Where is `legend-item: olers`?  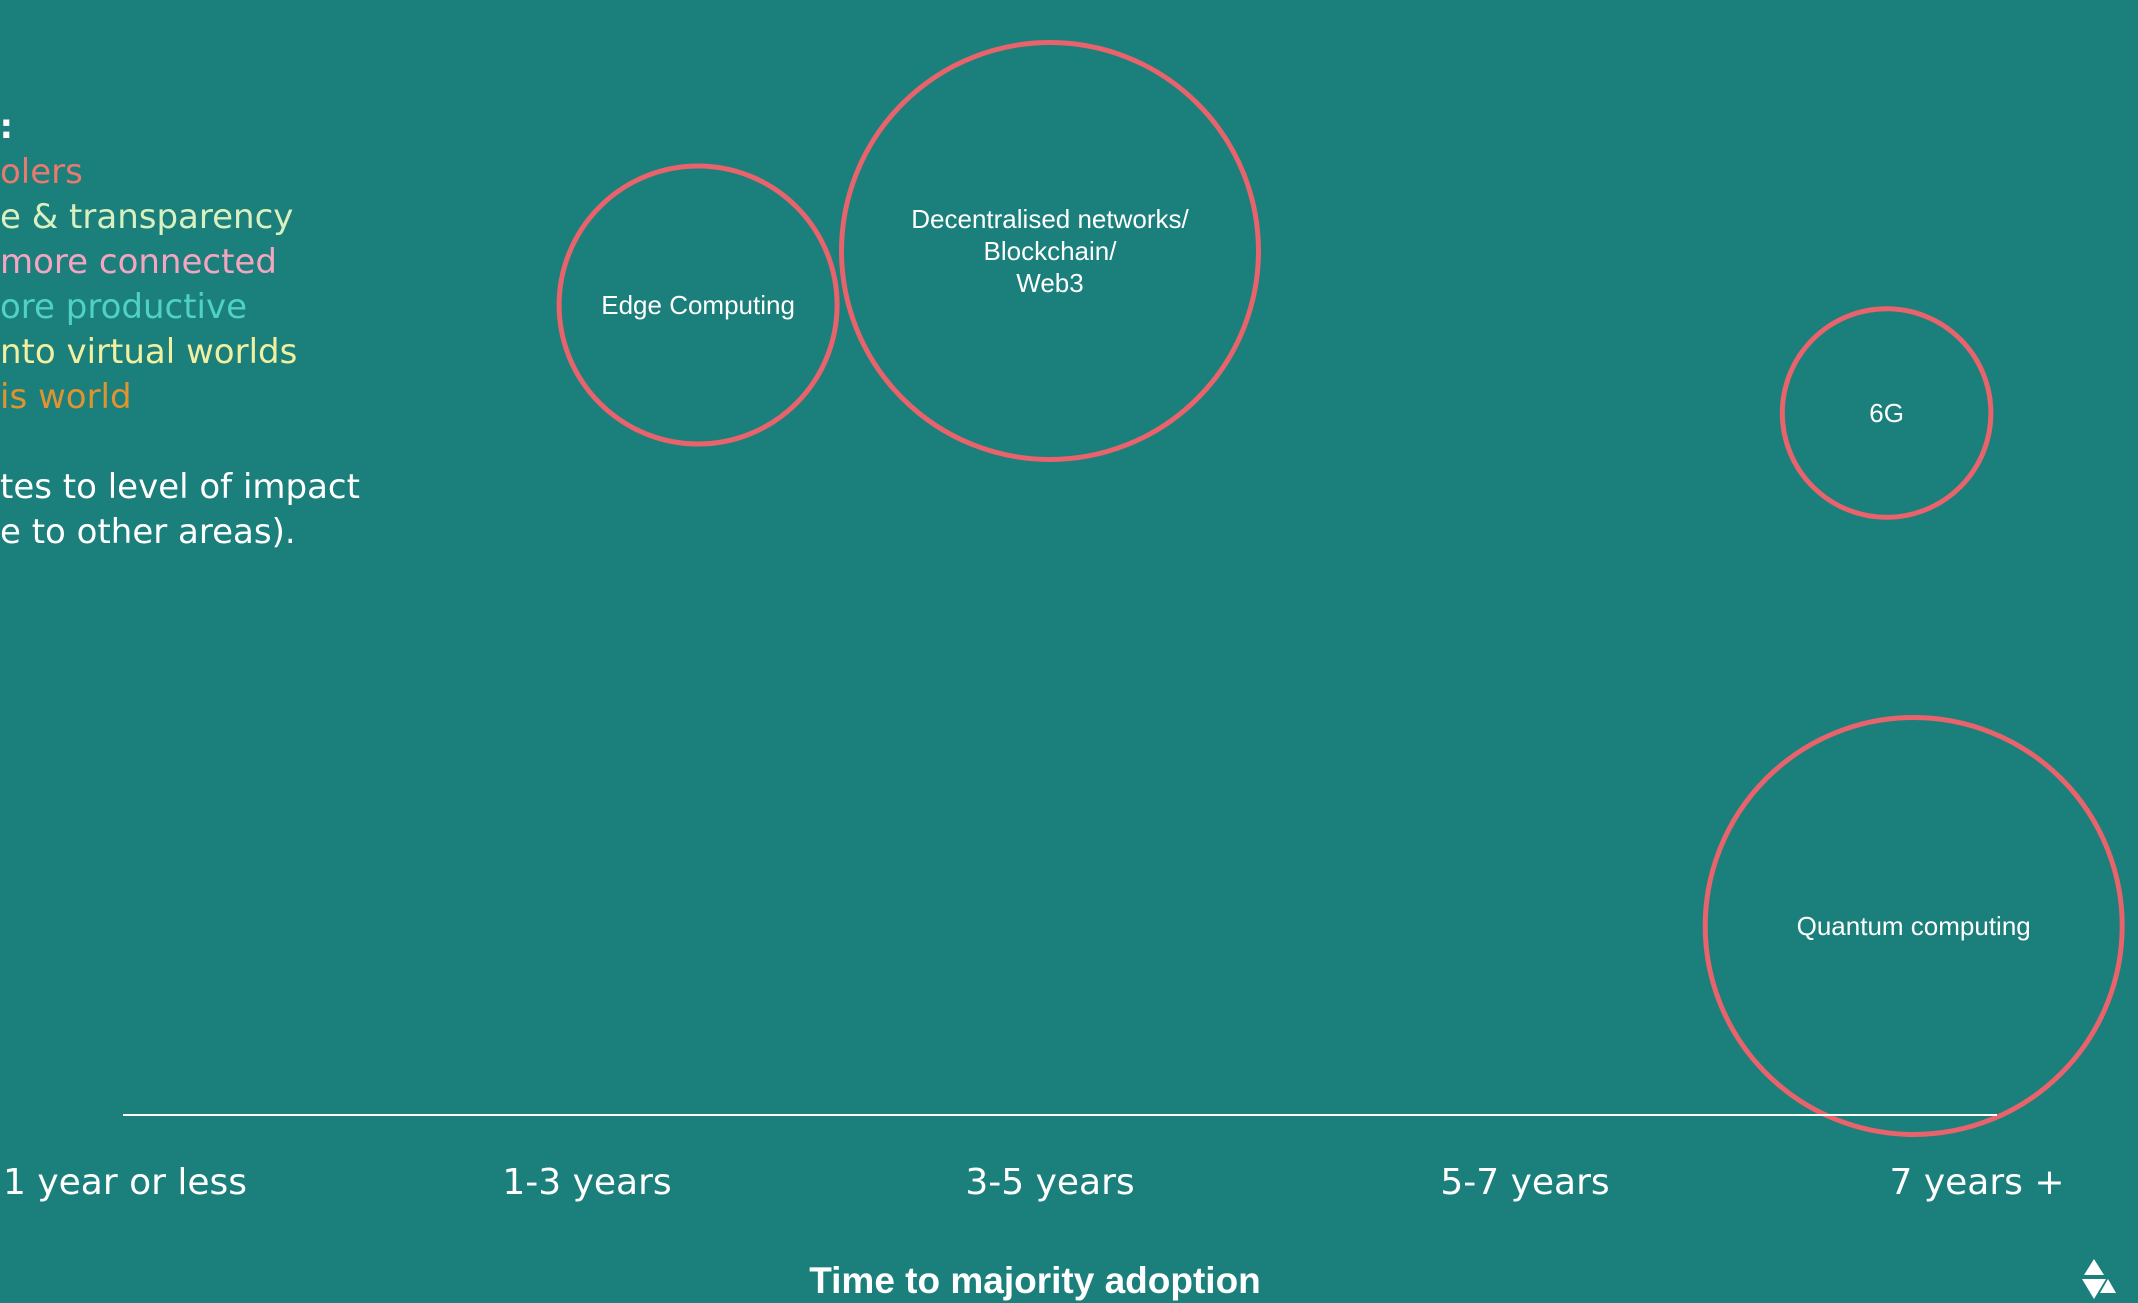
legend-item: olers is located at coordinates (41, 172).